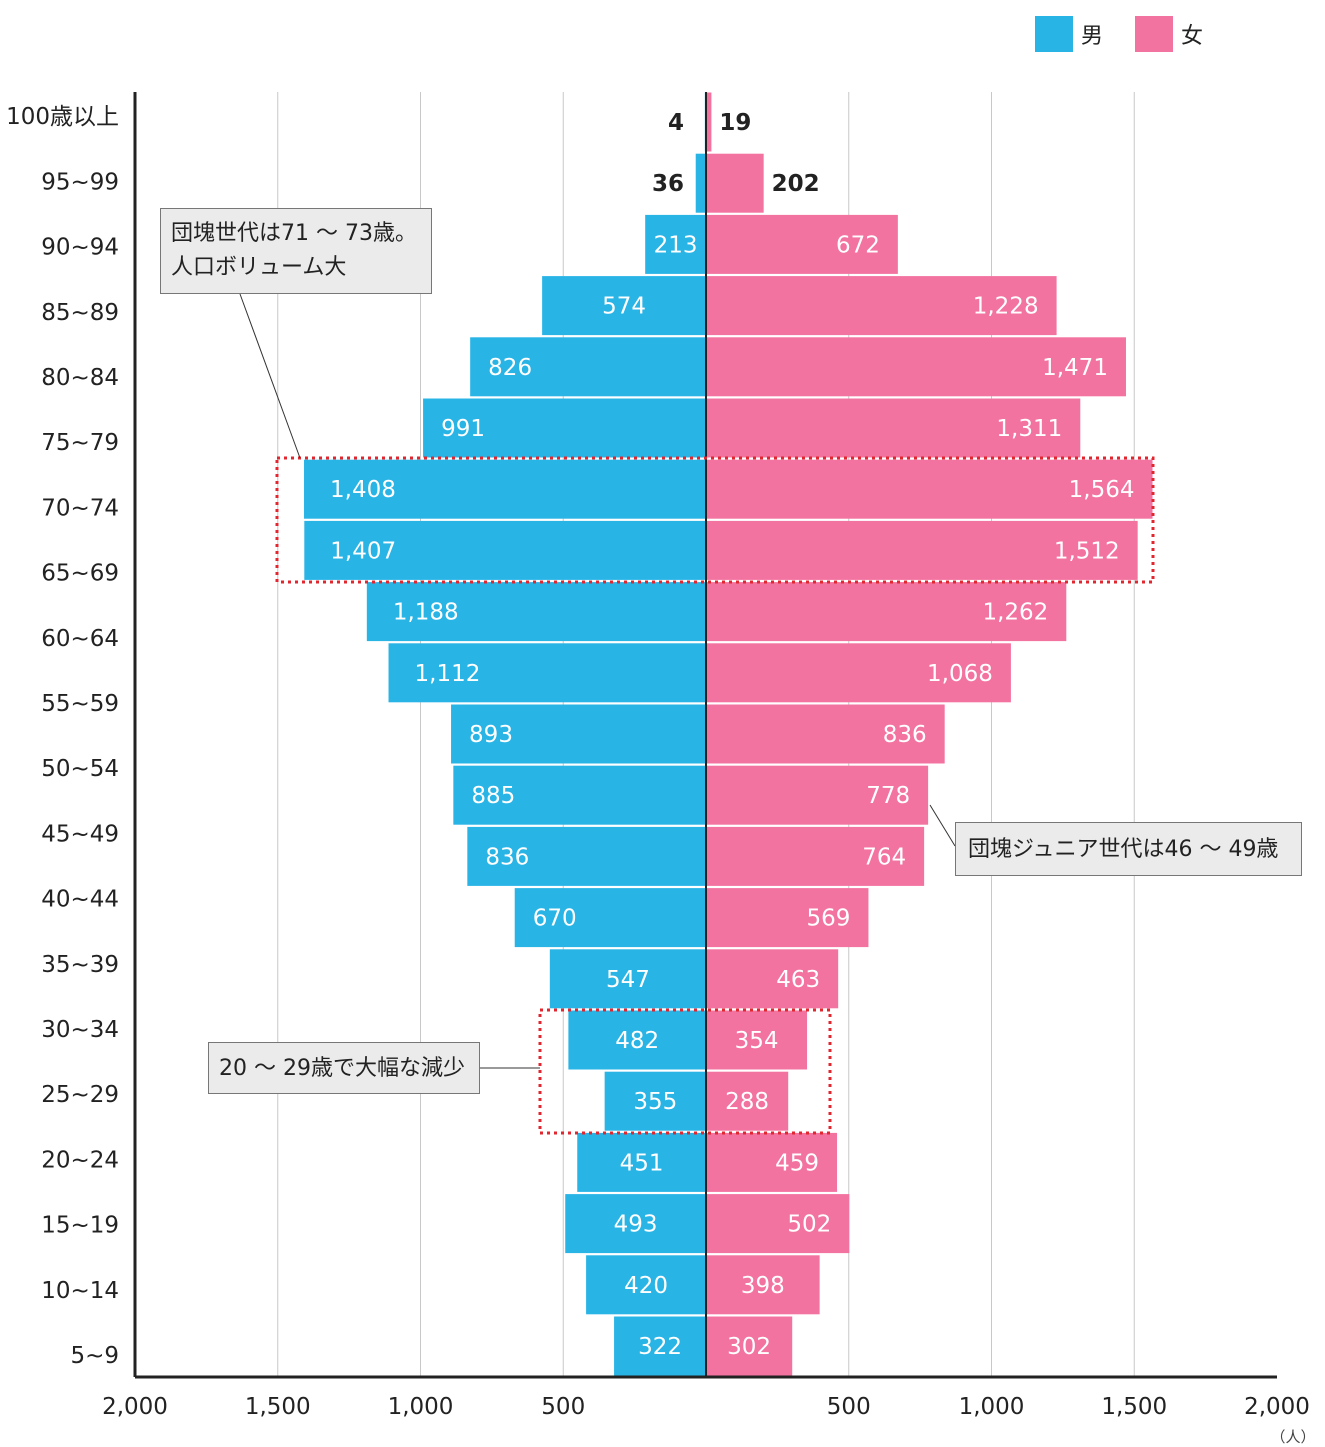 This screenshot has height=1447, width=1325. I want to click on value-label-female-8: 764, so click(884, 857).